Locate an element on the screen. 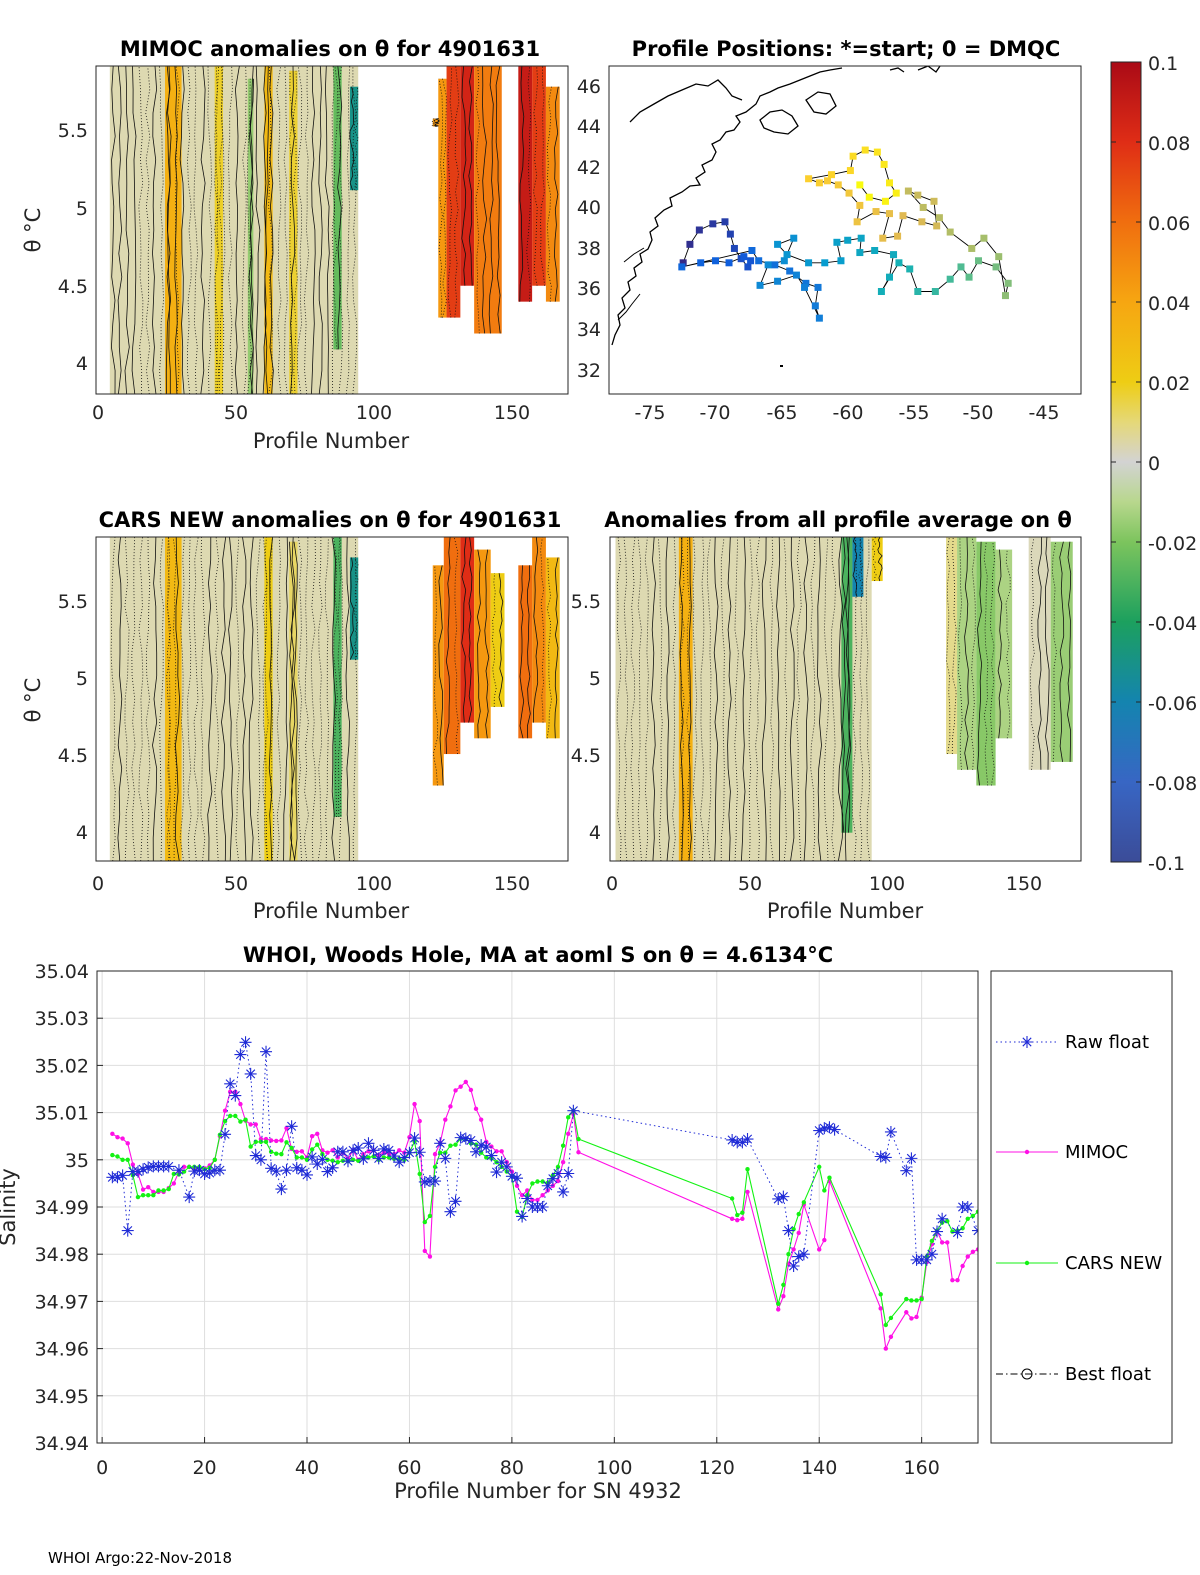 This screenshot has height=1575, width=1200. map-y-tick: 32 is located at coordinates (589, 371).